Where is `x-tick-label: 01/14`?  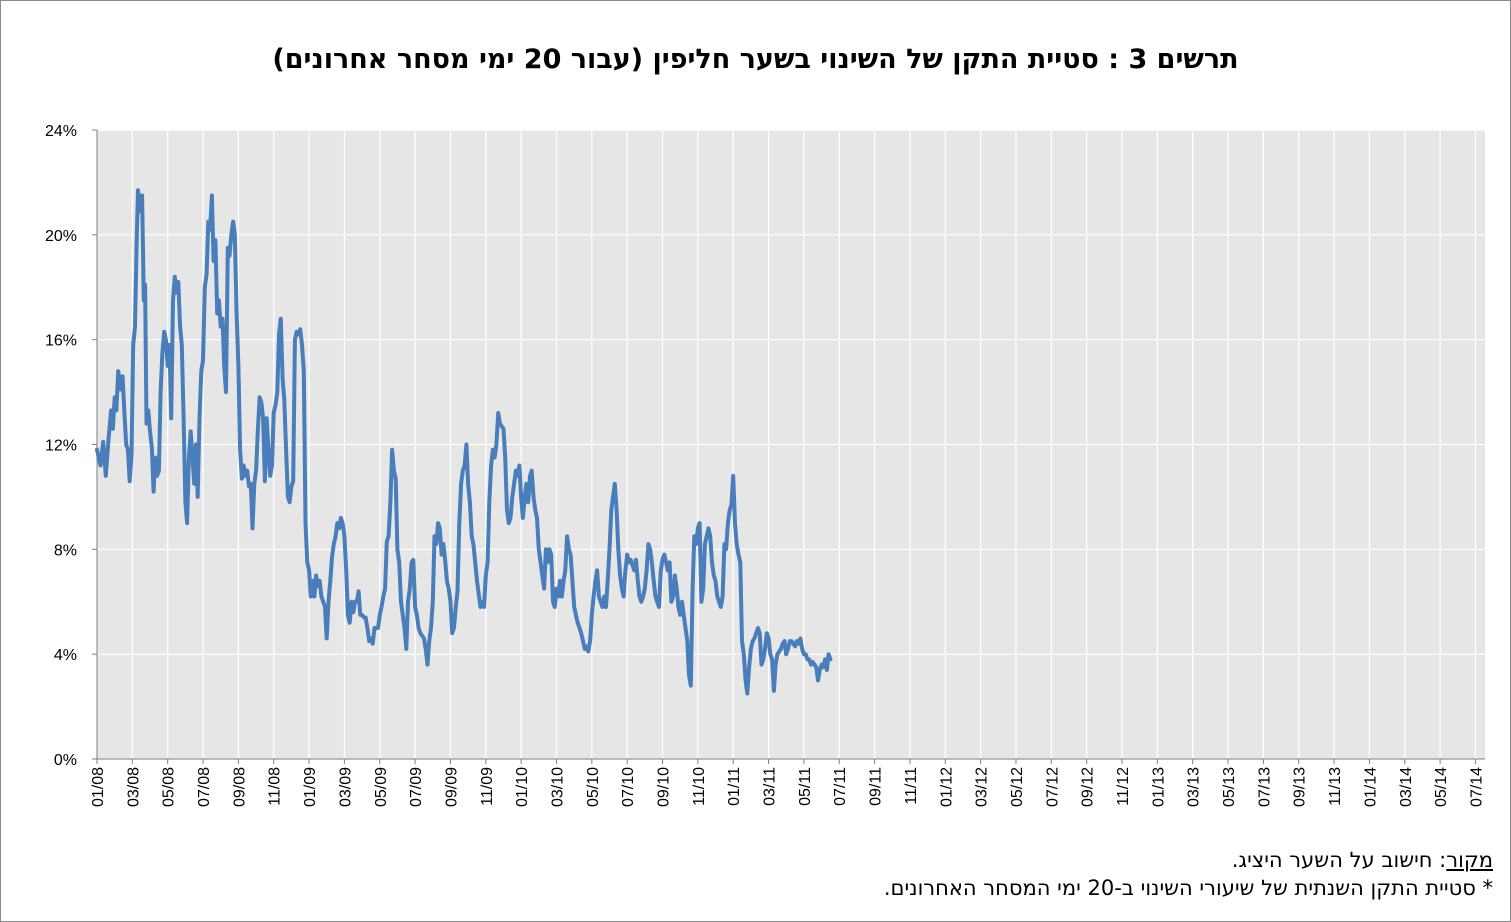
x-tick-label: 01/14 is located at coordinates (1370, 787).